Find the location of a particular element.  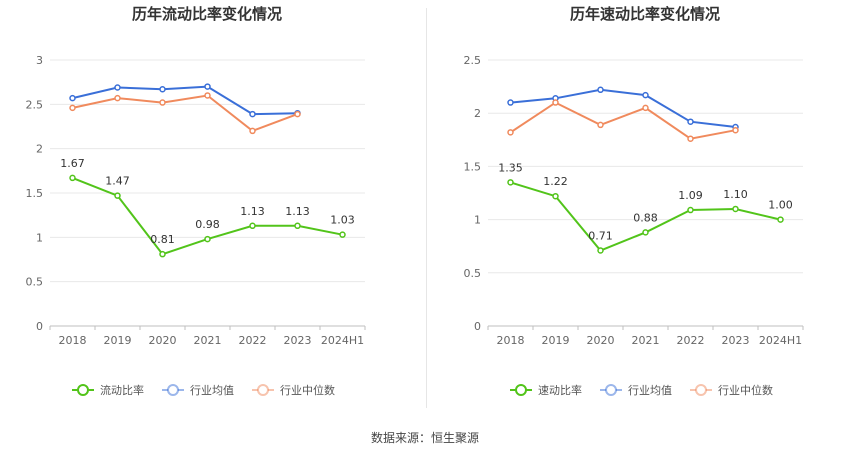

legend-label: 速动比率 is located at coordinates (560, 390).